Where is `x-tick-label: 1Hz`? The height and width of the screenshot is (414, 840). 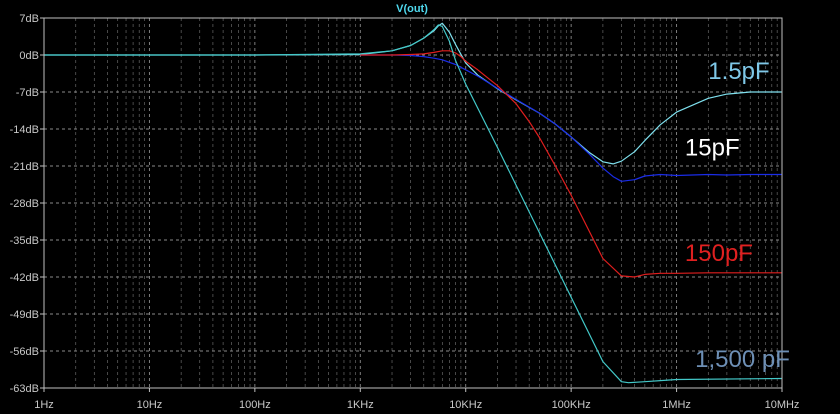
x-tick-label: 1Hz is located at coordinates (44, 405).